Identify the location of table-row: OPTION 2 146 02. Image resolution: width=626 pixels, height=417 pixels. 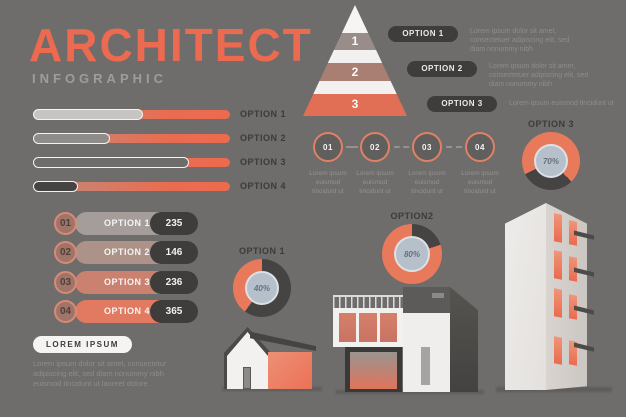
(129, 252).